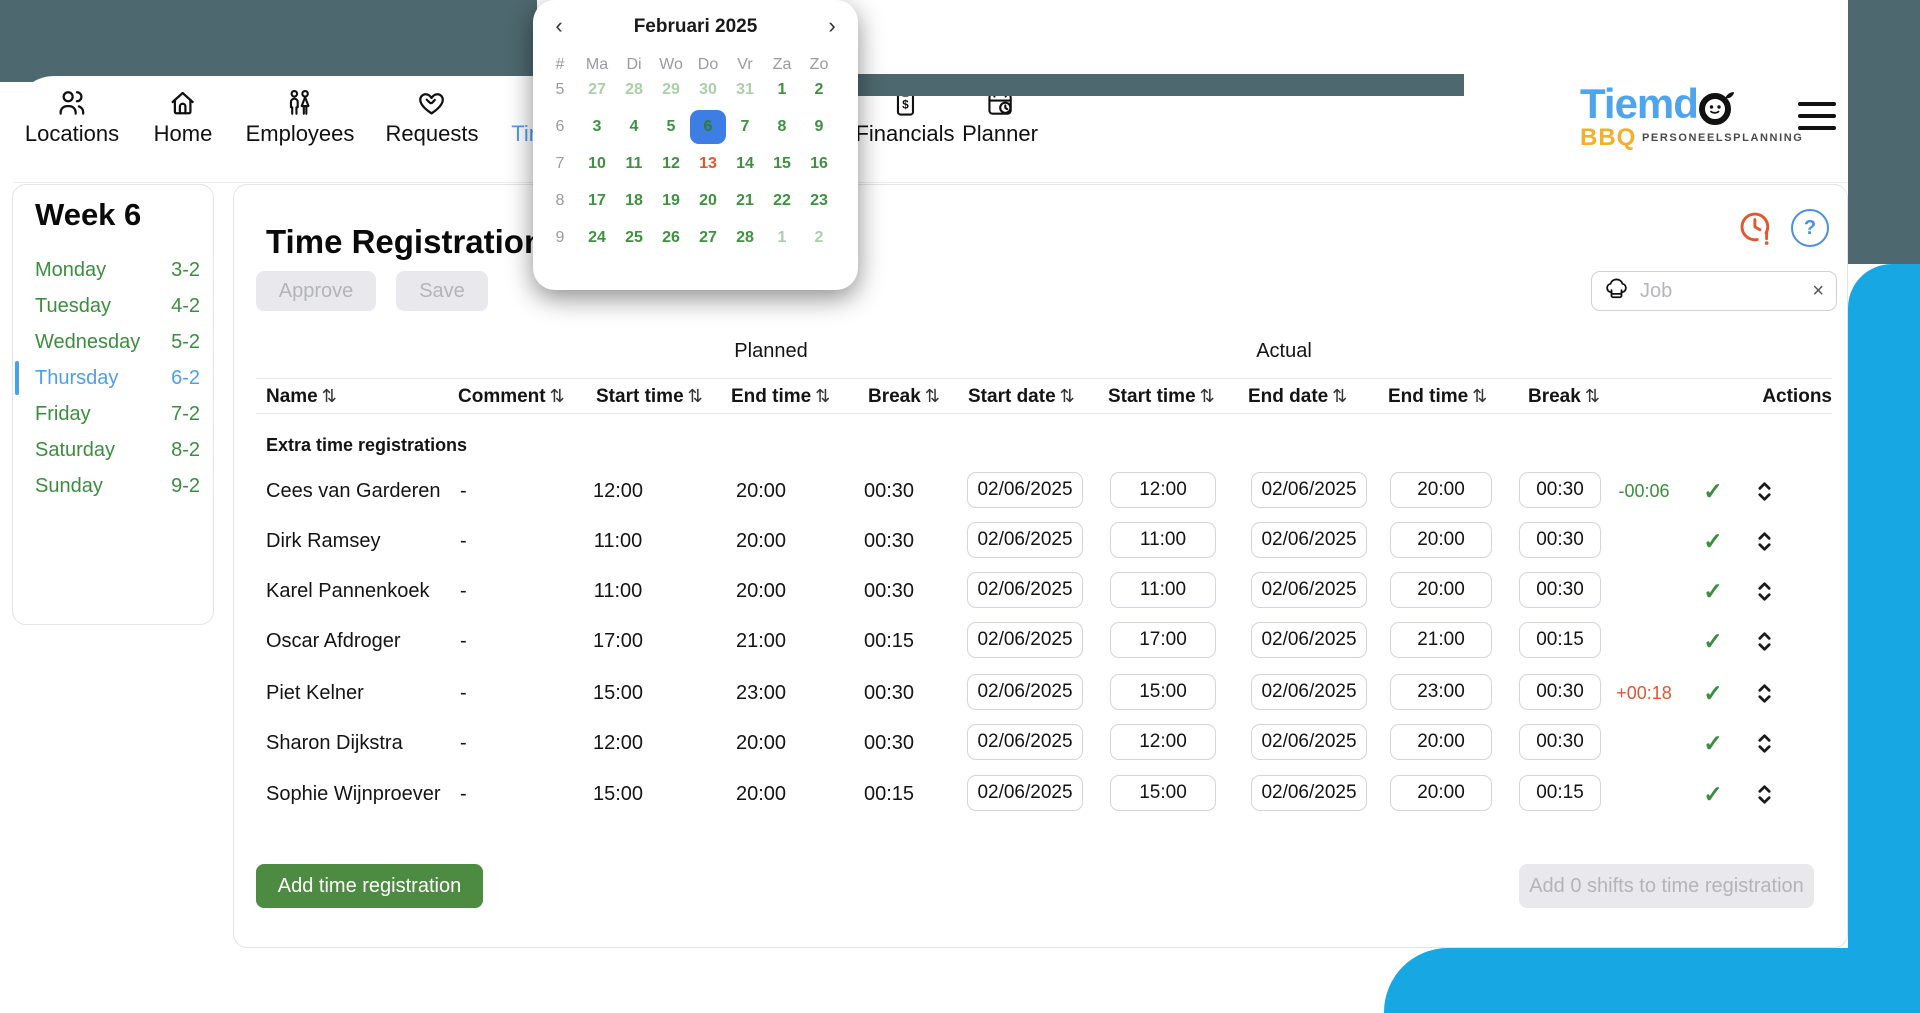 The width and height of the screenshot is (1920, 1013). Describe the element at coordinates (117, 414) in the screenshot. I see `sidebar-item-friday: Friday 7-2` at that location.